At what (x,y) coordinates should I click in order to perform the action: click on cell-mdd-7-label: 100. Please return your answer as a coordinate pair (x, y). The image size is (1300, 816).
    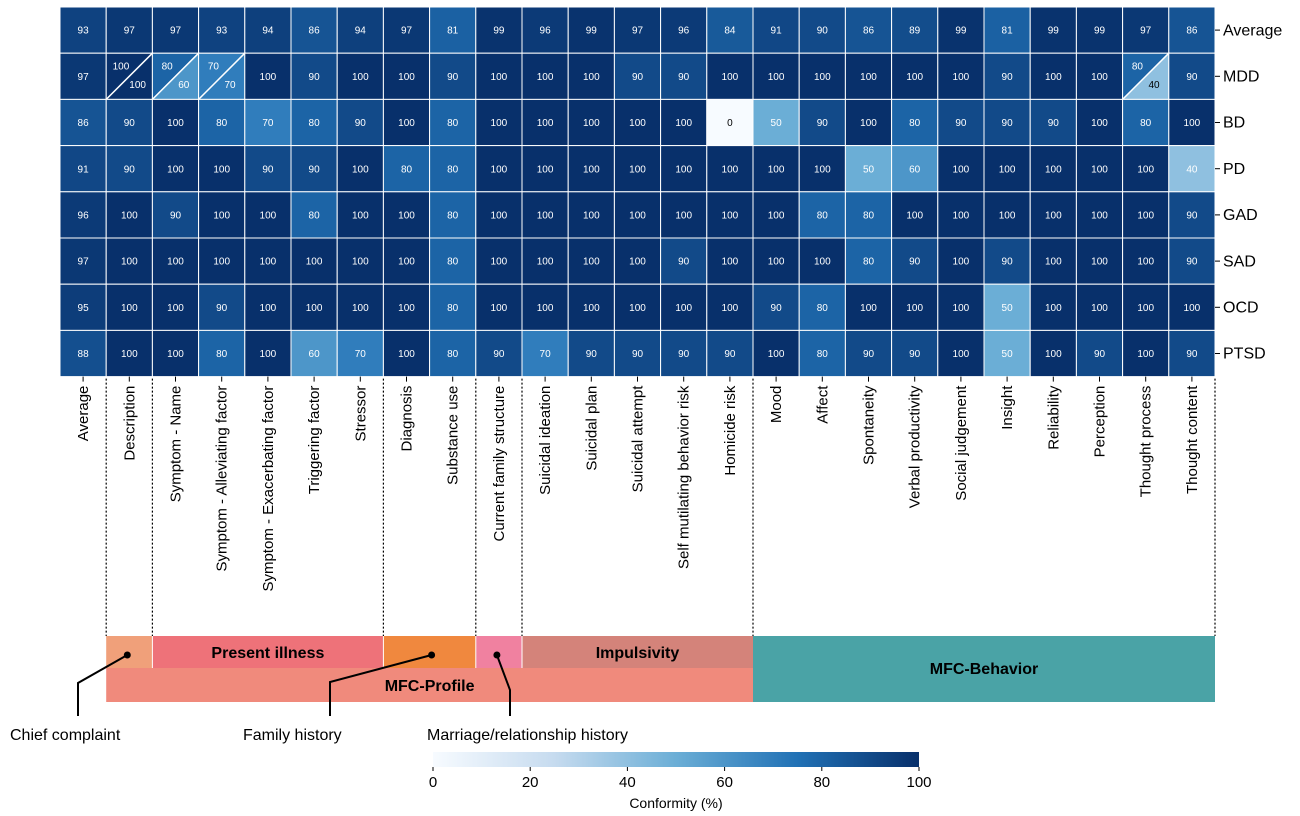
    Looking at the image, I should click on (406, 77).